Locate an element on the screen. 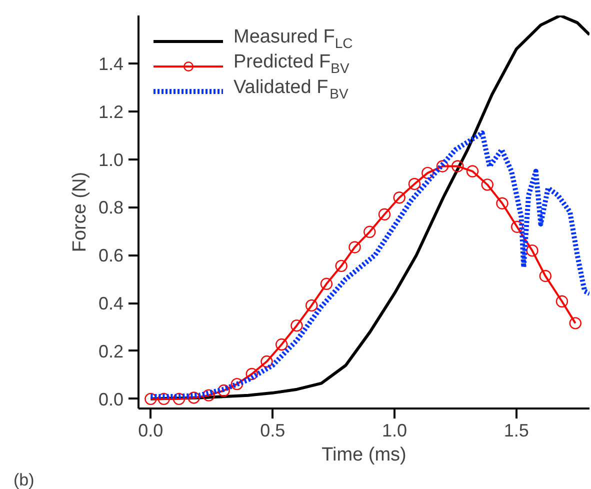  x-tick-label: 1.0 is located at coordinates (394, 430).